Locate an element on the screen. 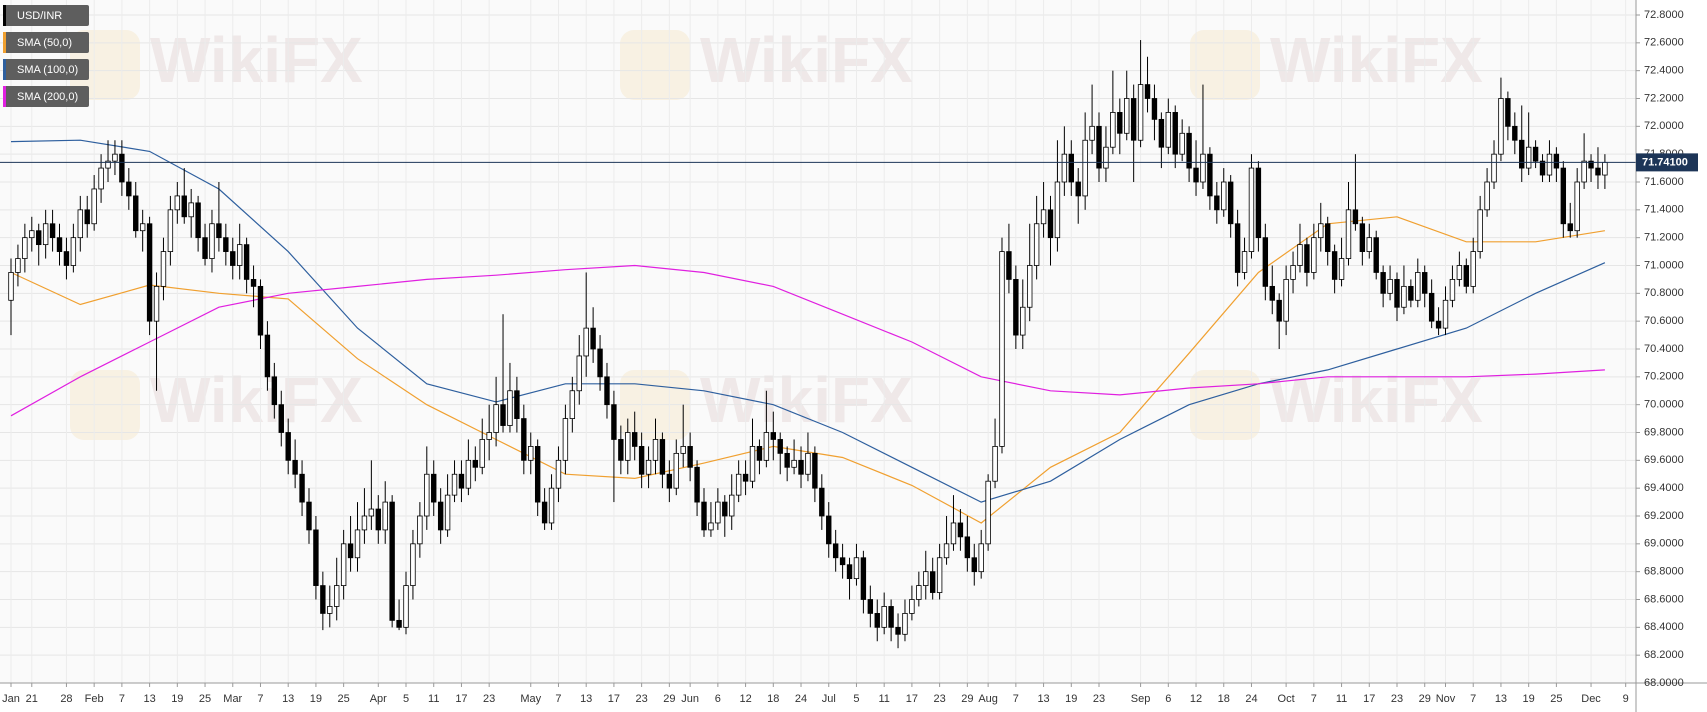  y-tick-label: 69.8000 is located at coordinates (1664, 432).